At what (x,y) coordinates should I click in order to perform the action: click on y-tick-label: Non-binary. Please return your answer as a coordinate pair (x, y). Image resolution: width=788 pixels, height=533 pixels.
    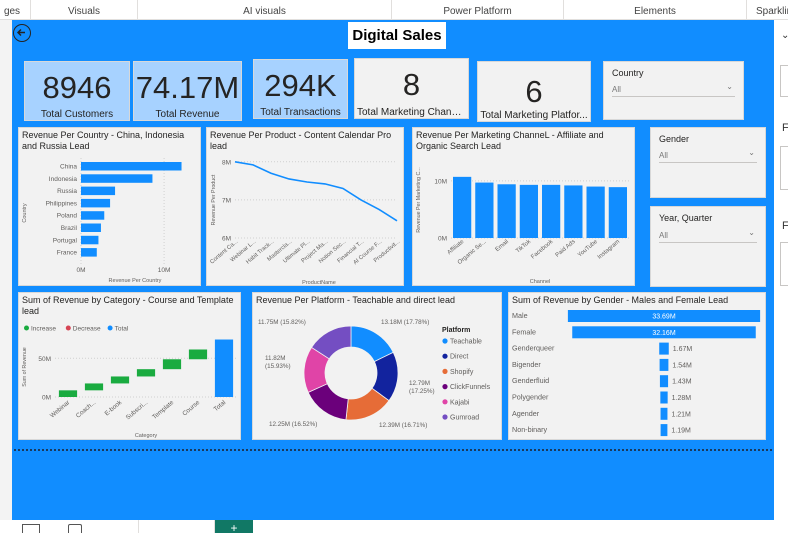
    Looking at the image, I should click on (530, 429).